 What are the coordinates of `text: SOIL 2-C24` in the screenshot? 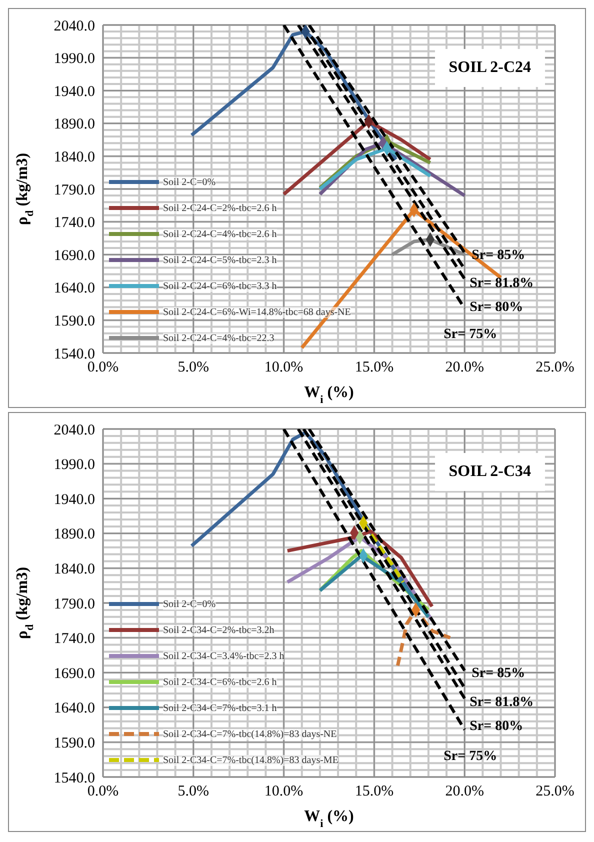 It's located at (489, 68).